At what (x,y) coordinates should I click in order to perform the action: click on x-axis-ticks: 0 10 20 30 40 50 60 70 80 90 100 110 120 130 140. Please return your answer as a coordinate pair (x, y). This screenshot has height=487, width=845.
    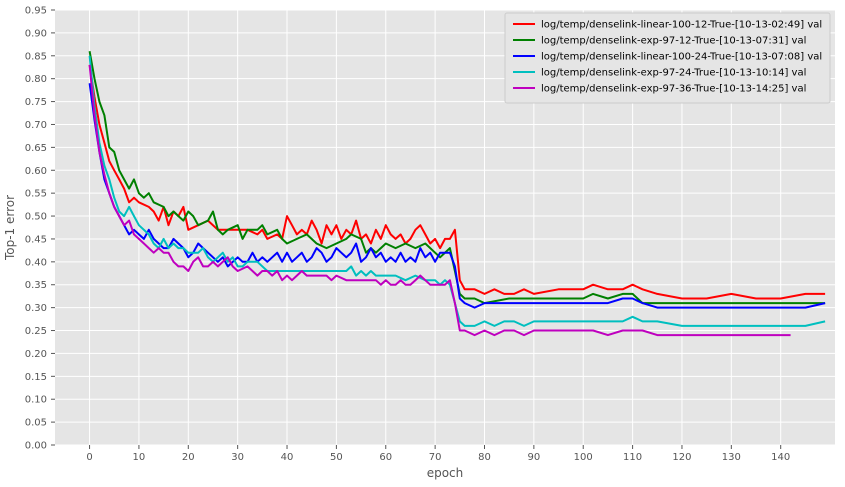
    Looking at the image, I should click on (438, 454).